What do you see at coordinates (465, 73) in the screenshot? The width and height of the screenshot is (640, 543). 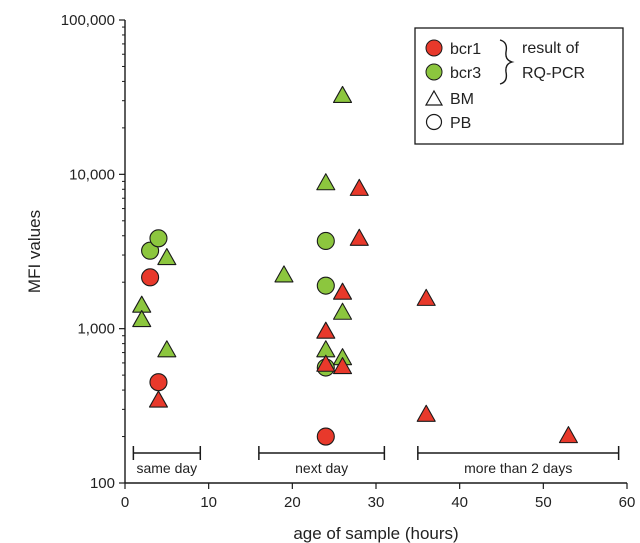 I see `legend-bcr3-label: bcr3` at bounding box center [465, 73].